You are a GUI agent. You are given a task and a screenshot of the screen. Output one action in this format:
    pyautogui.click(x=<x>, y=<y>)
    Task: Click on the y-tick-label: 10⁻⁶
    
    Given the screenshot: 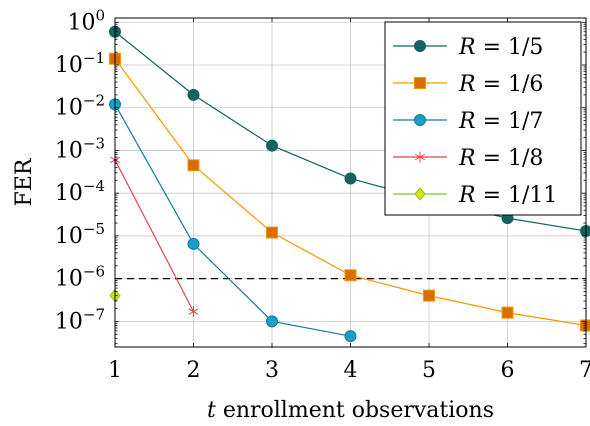 What is the action you would take?
    pyautogui.click(x=80, y=277)
    